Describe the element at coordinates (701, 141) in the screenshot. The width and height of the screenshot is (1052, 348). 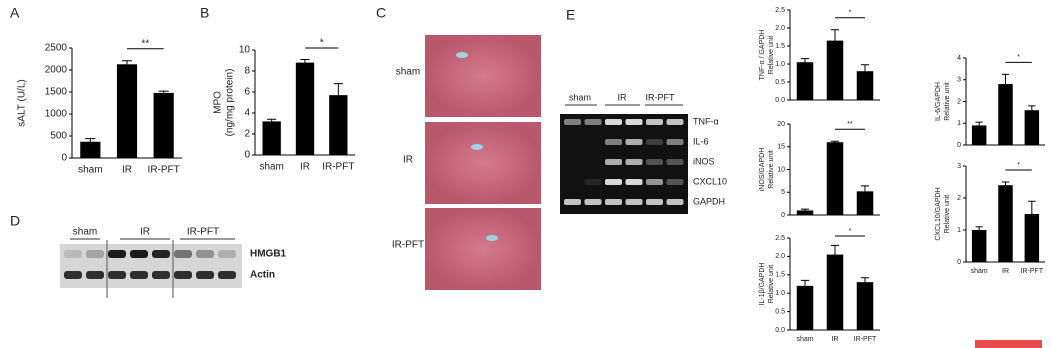
I see `gel-gene-label: IL-6` at that location.